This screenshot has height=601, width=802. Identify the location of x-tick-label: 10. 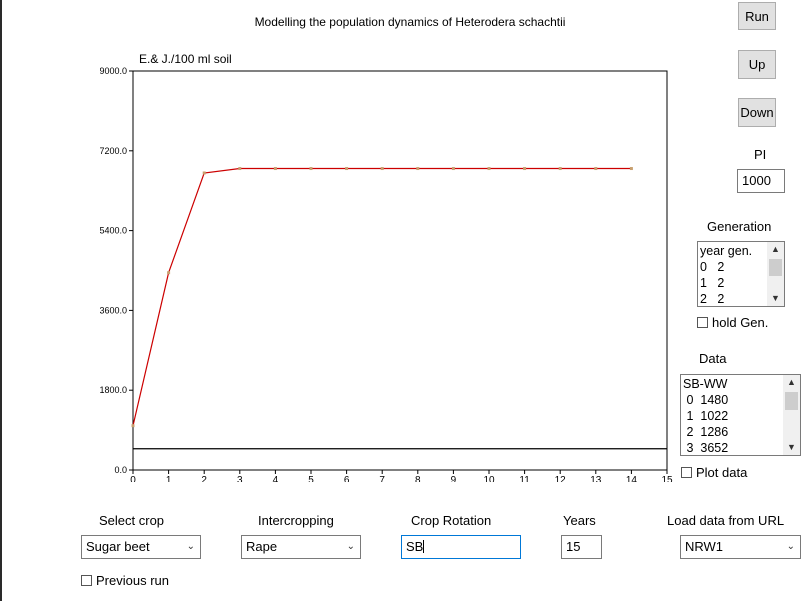
(489, 478).